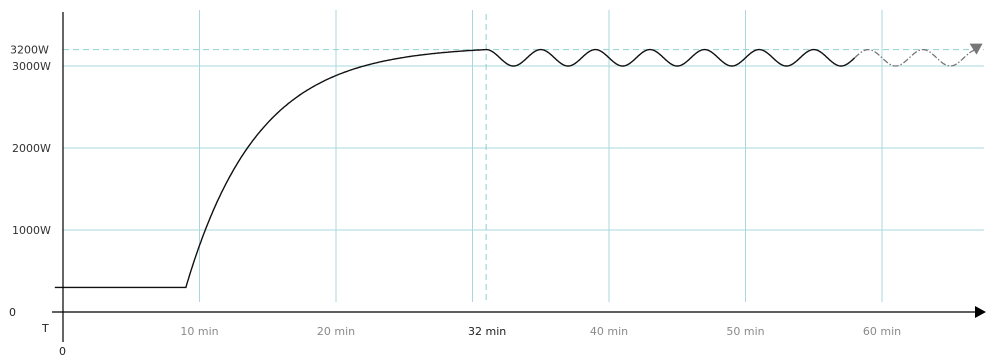  What do you see at coordinates (199, 331) in the screenshot?
I see `x-tick-label: 10 min` at bounding box center [199, 331].